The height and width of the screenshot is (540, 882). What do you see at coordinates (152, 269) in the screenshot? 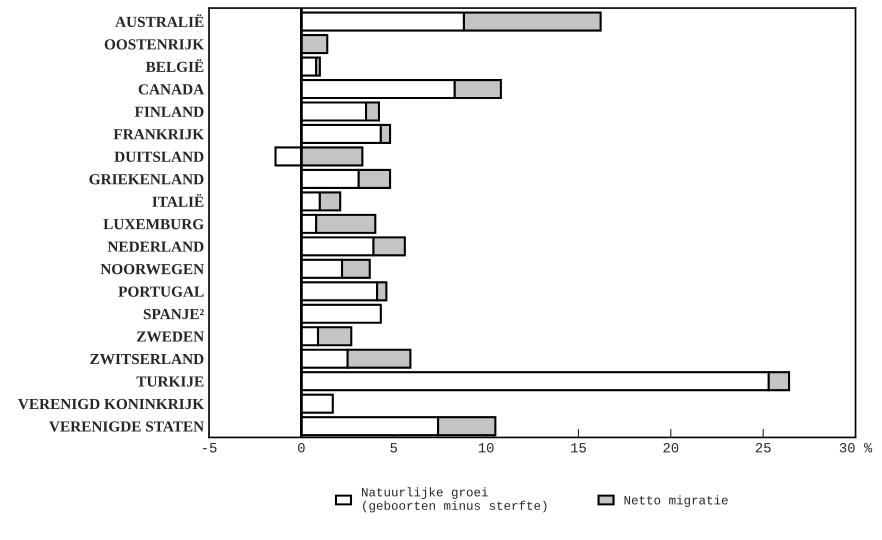
I see `y-tick-label: NOORWEGEN` at bounding box center [152, 269].